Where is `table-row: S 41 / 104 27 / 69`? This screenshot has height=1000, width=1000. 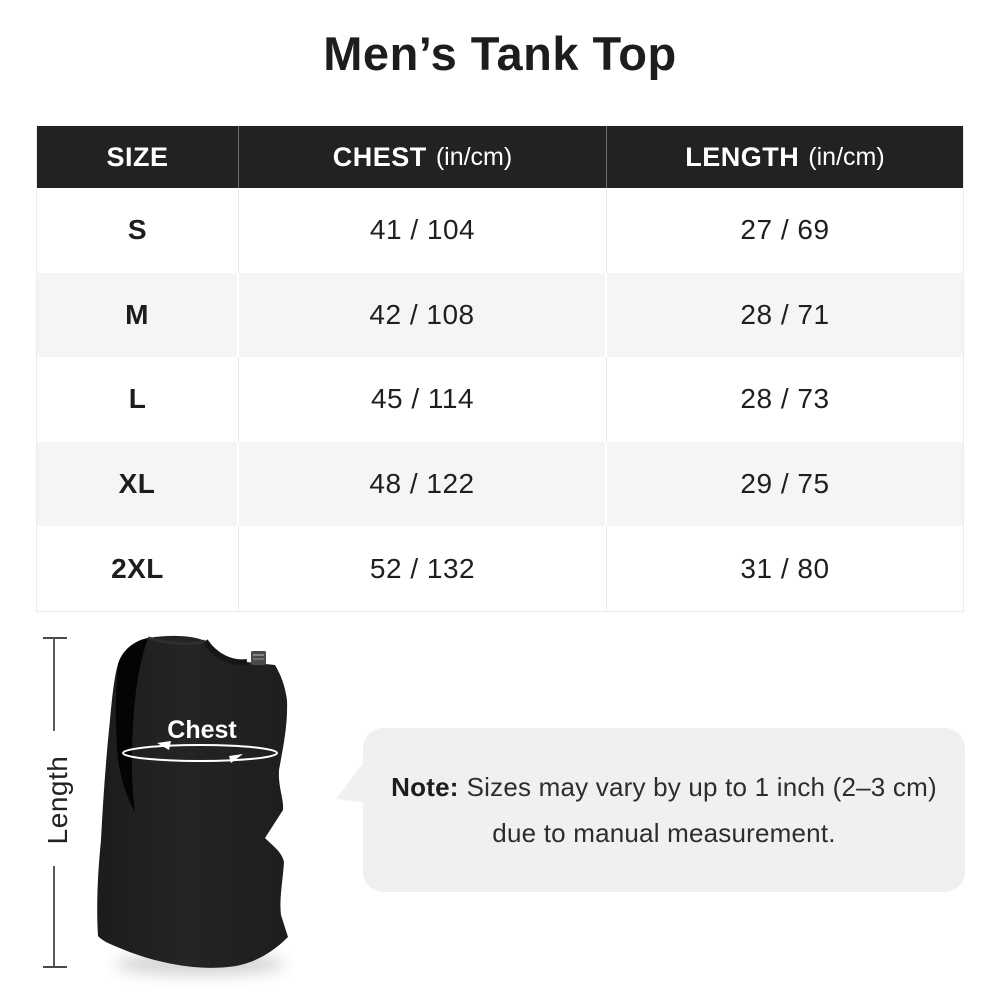
table-row: S 41 / 104 27 / 69 is located at coordinates (500, 230).